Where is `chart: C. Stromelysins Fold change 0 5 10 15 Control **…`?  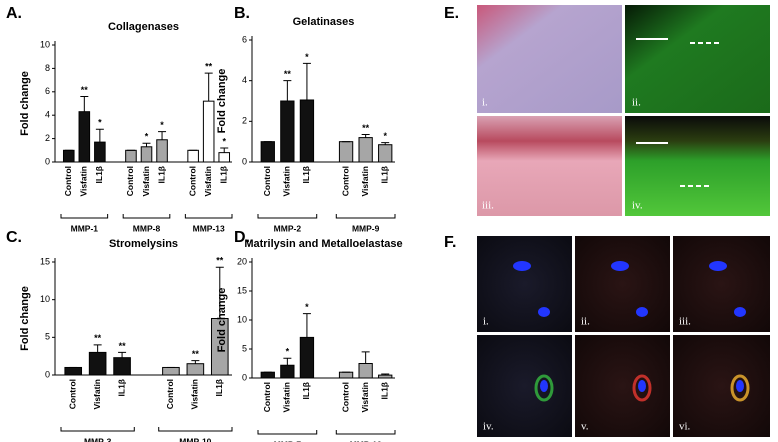 chart: C. Stromelysins Fold change 0 5 10 15 Control **… is located at coordinates (119, 335).